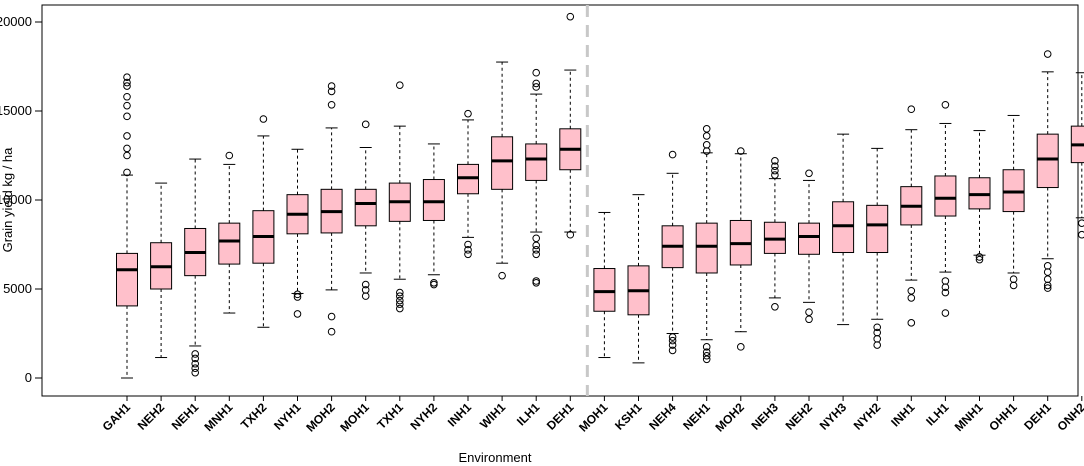  Describe the element at coordinates (28, 377) in the screenshot. I see `y-tick-label: 0` at that location.